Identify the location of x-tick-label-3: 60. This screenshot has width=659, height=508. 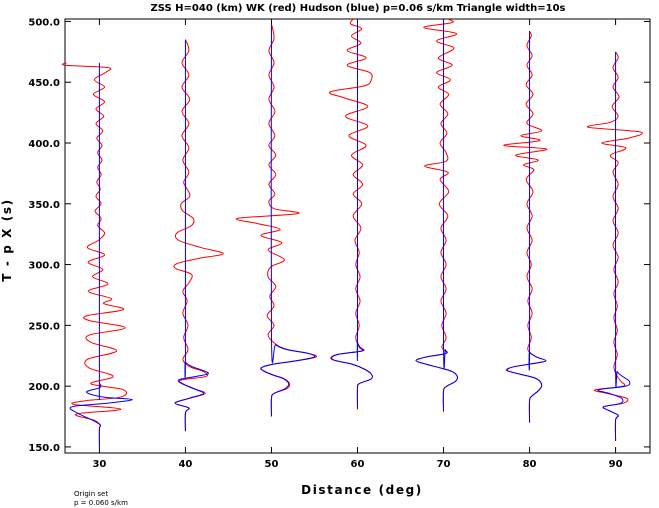
(358, 464).